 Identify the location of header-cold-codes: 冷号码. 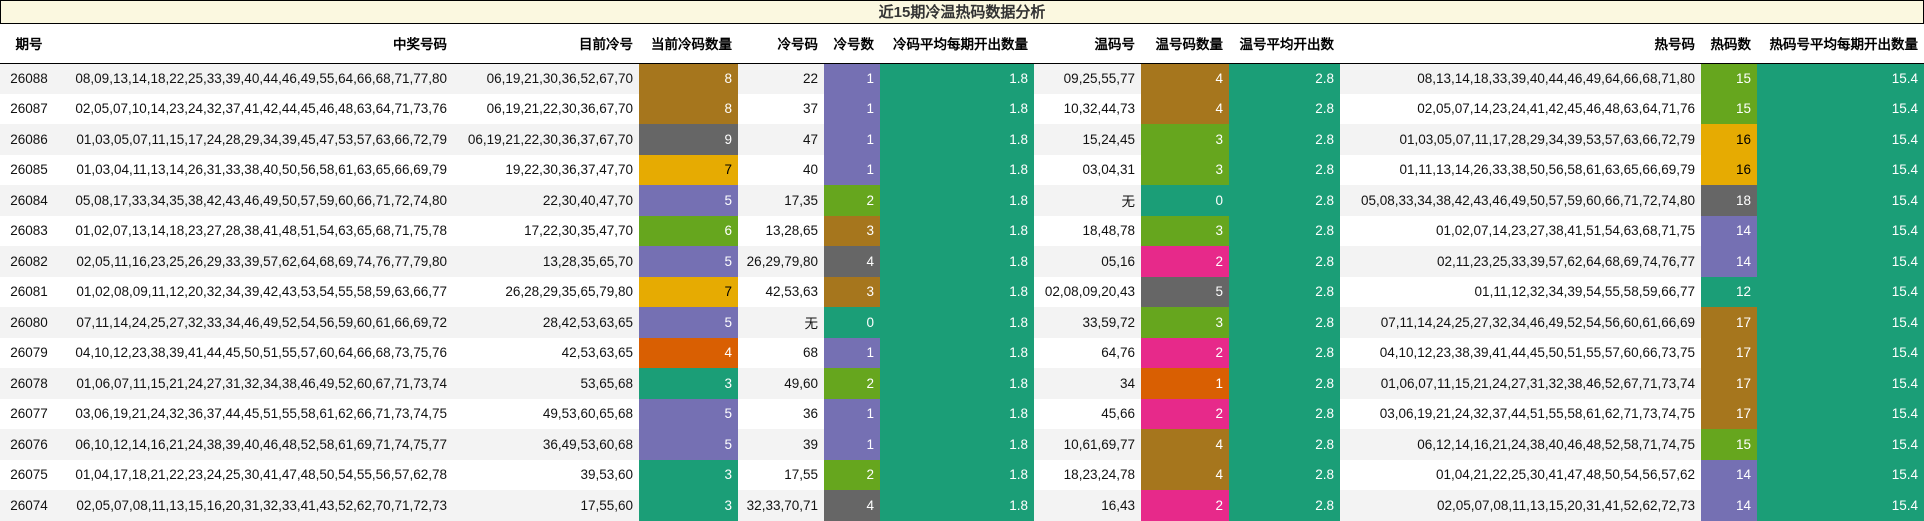
(781, 44).